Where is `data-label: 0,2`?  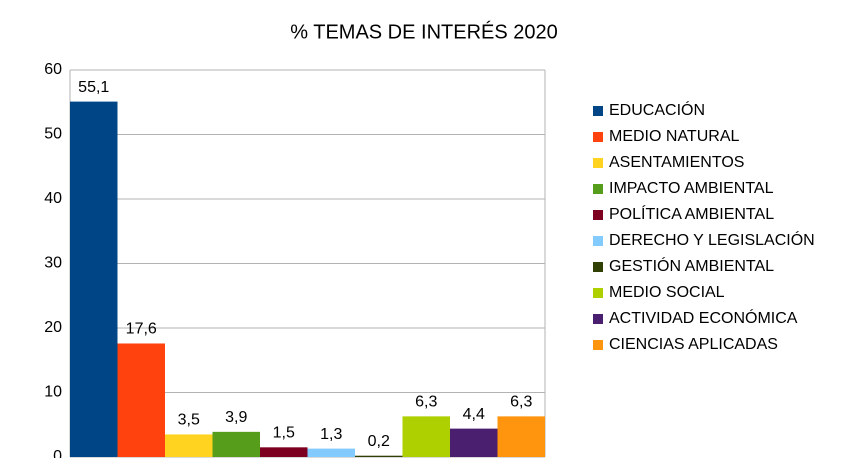
data-label: 0,2 is located at coordinates (379, 441).